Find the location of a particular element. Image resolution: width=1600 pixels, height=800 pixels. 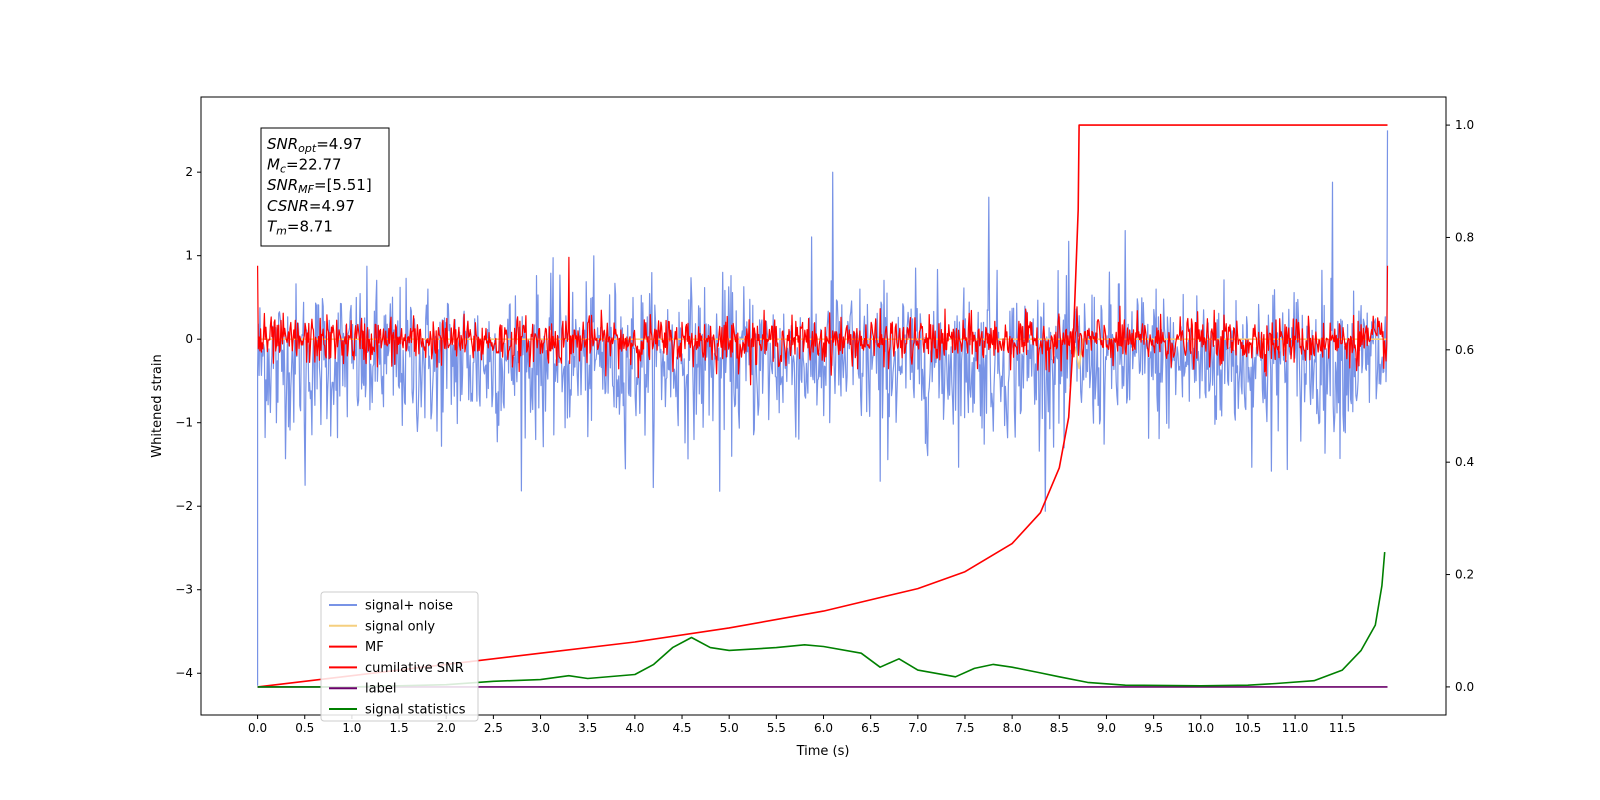

legend-entry: label is located at coordinates (380, 689).